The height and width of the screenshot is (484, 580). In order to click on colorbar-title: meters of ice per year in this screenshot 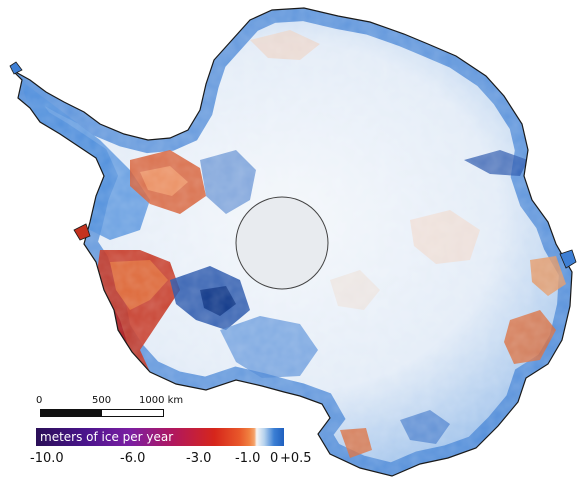, I will do `click(107, 437)`.